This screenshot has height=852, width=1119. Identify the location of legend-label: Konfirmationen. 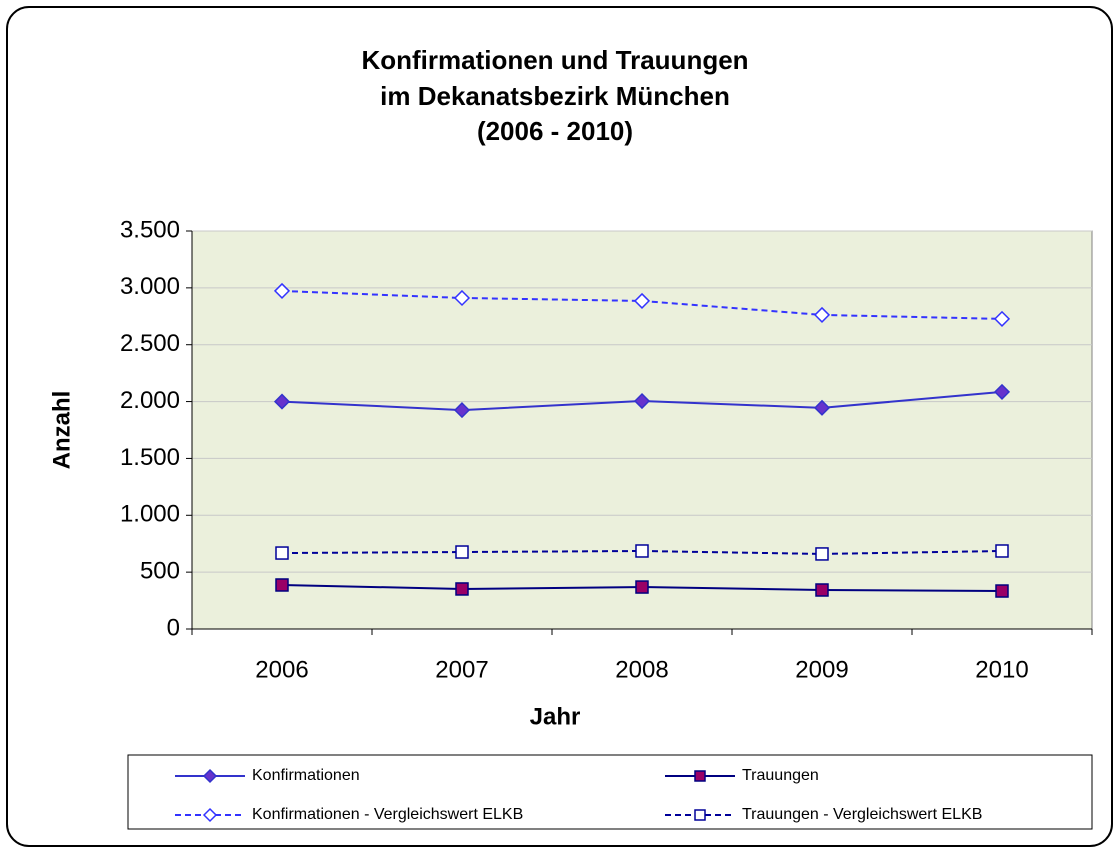
(306, 775).